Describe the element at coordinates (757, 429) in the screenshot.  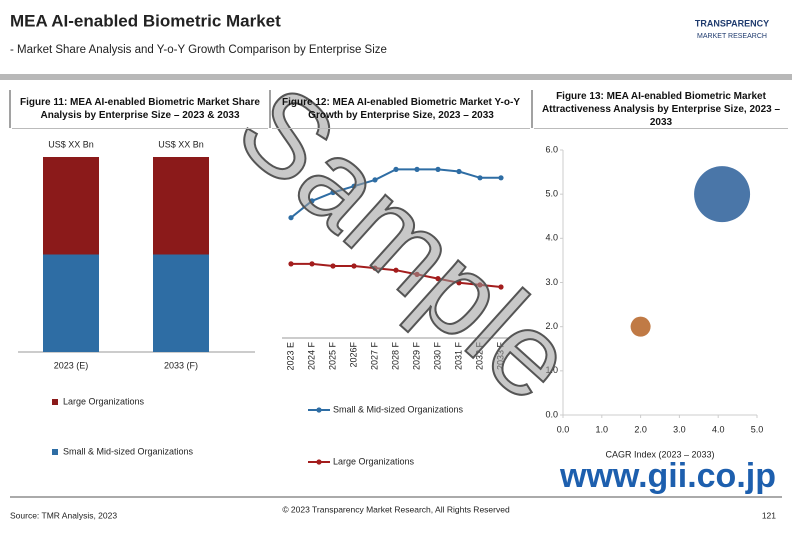
I see `x-tick-label: 5.0` at that location.